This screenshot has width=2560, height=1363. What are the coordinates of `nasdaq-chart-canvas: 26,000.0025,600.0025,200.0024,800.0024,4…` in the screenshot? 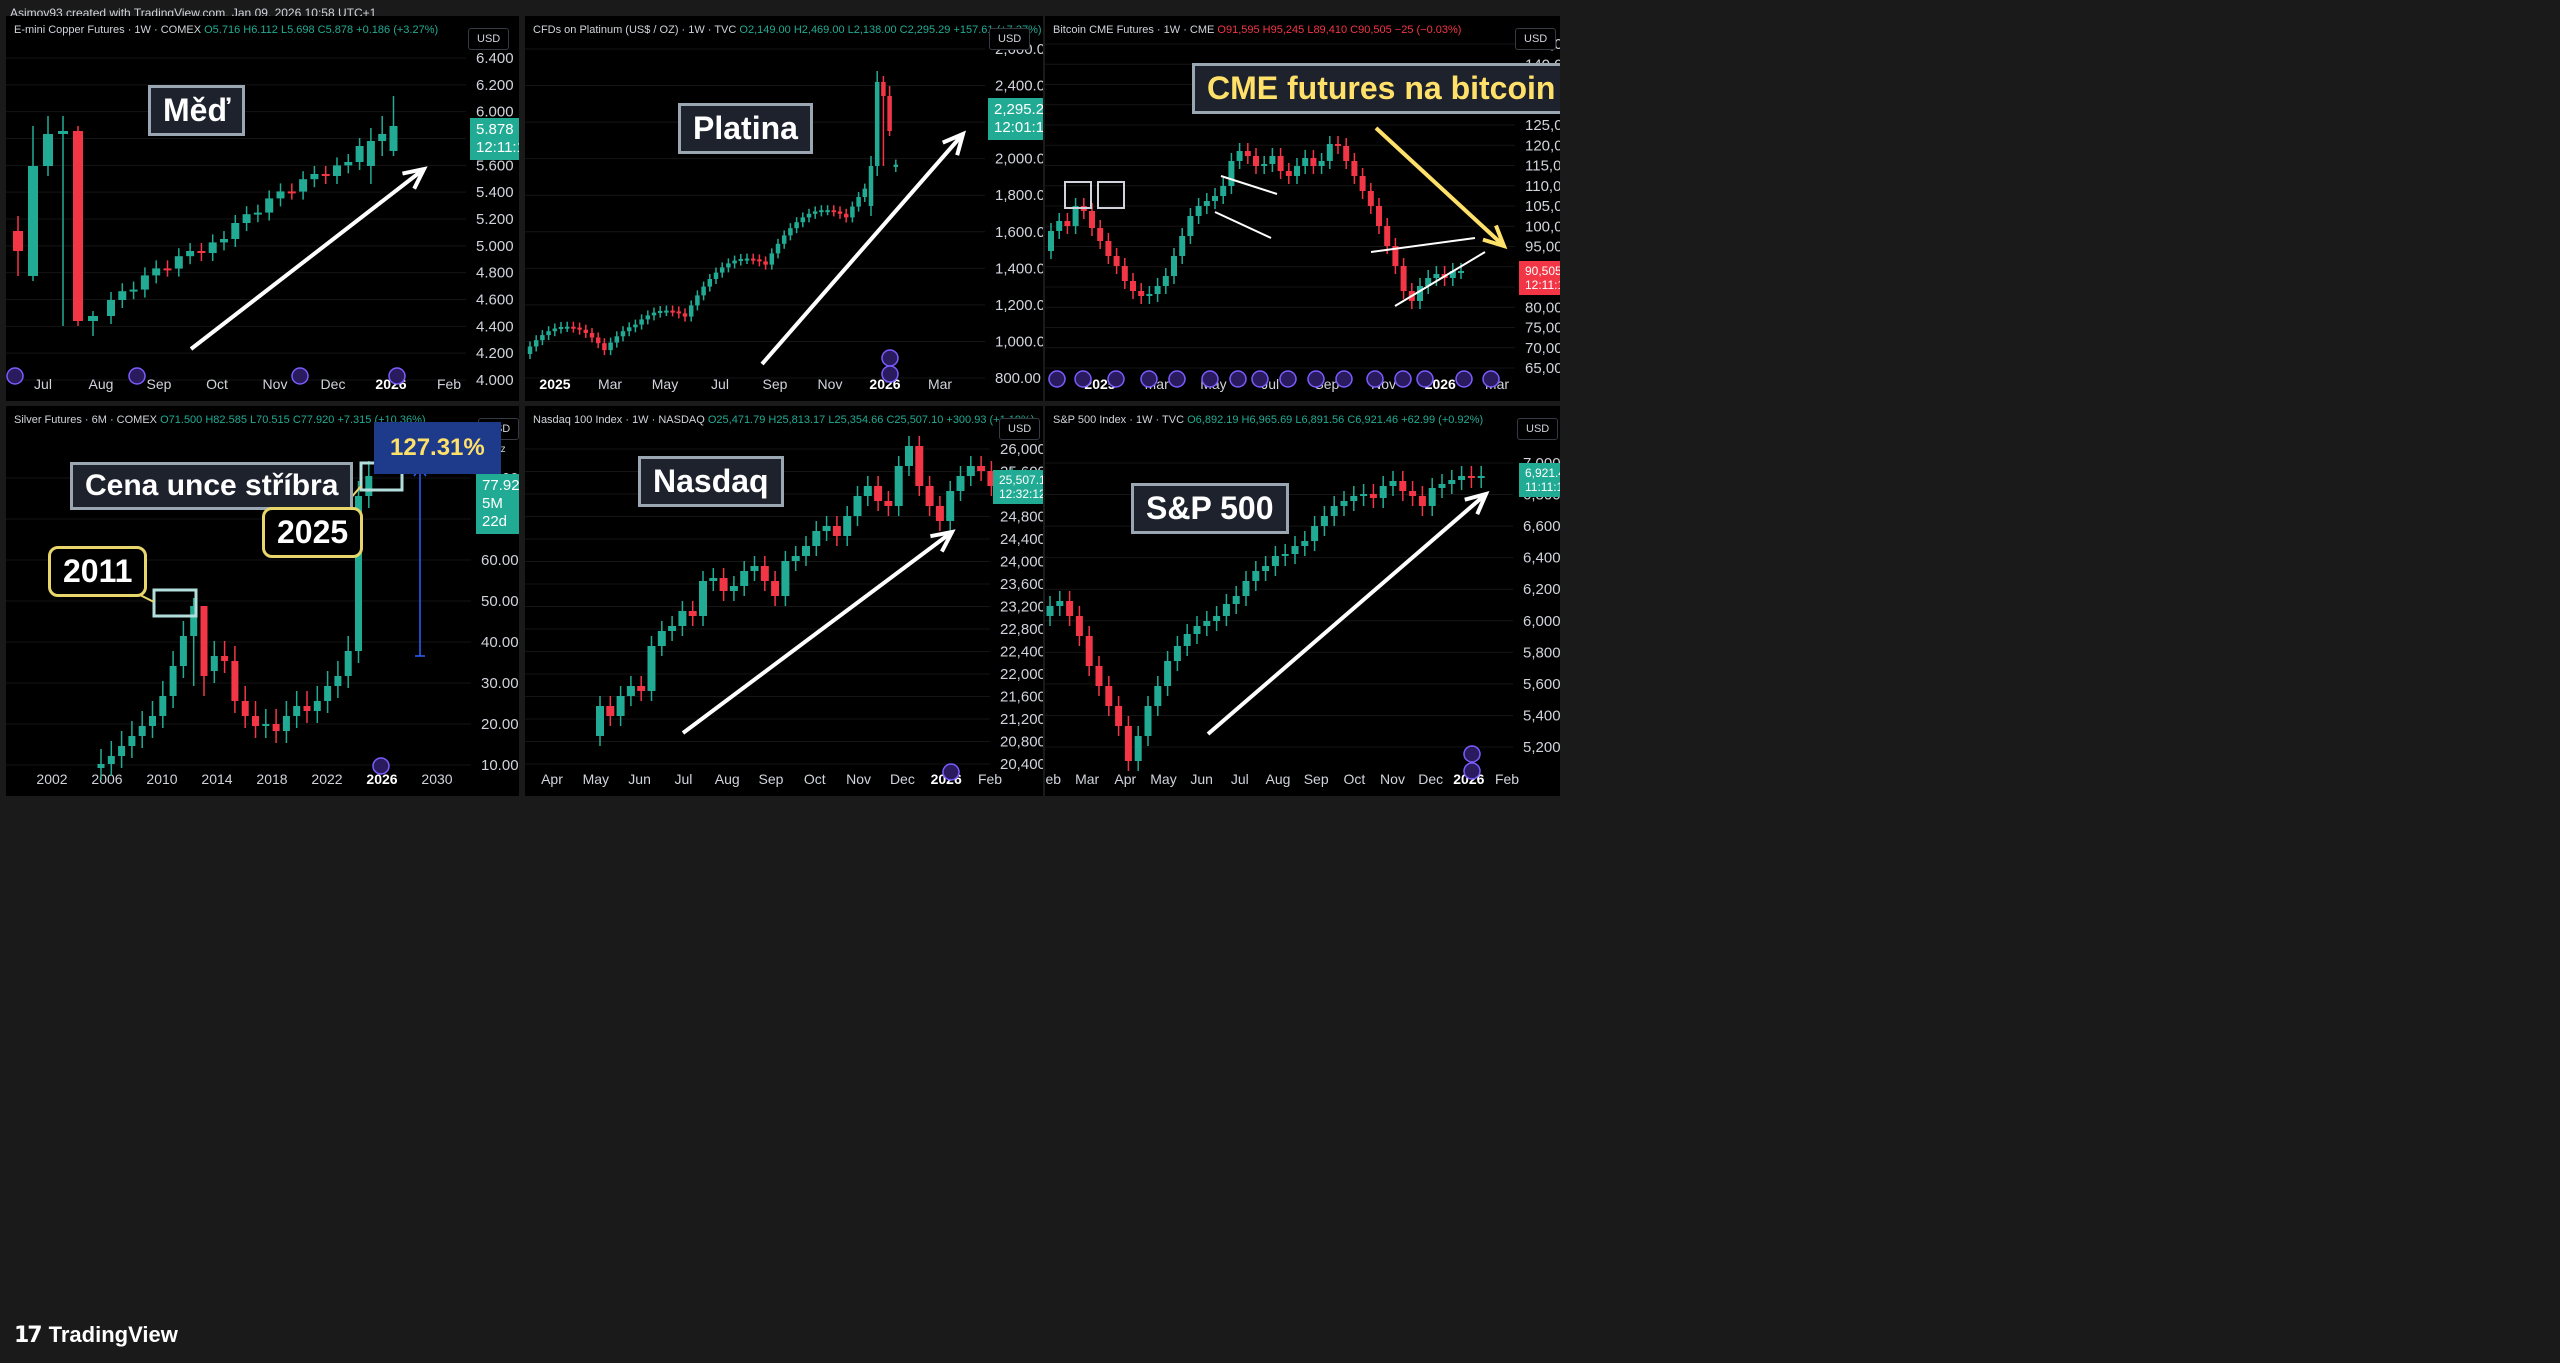 It's located at (784, 601).